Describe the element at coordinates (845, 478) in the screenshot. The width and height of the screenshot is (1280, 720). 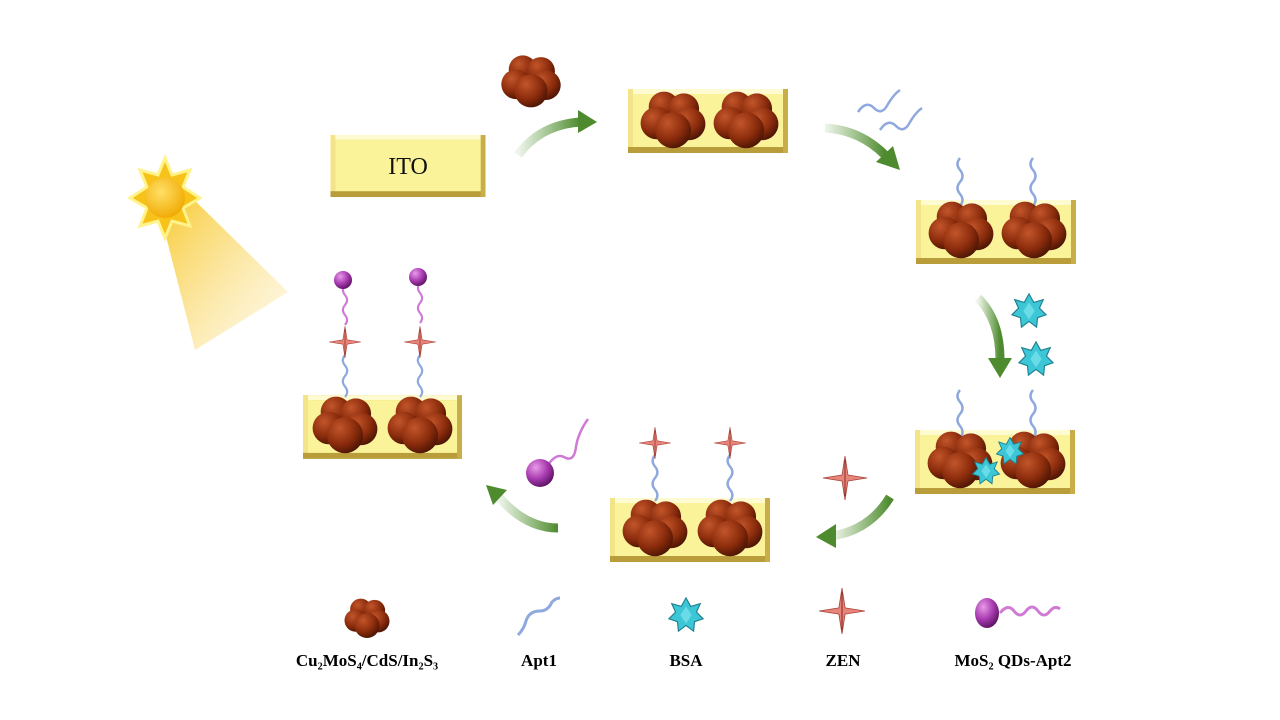
I see `zen-reagent-icon` at that location.